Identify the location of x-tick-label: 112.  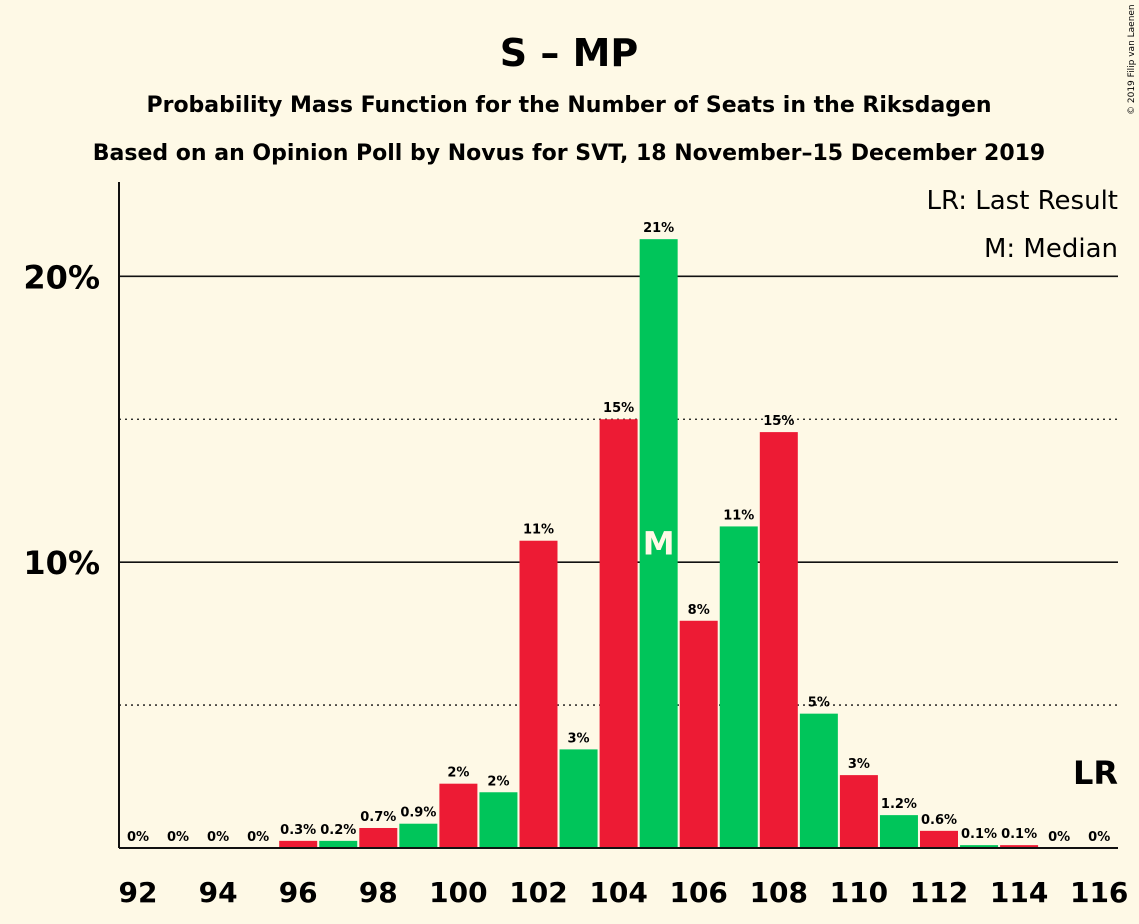
(939, 892).